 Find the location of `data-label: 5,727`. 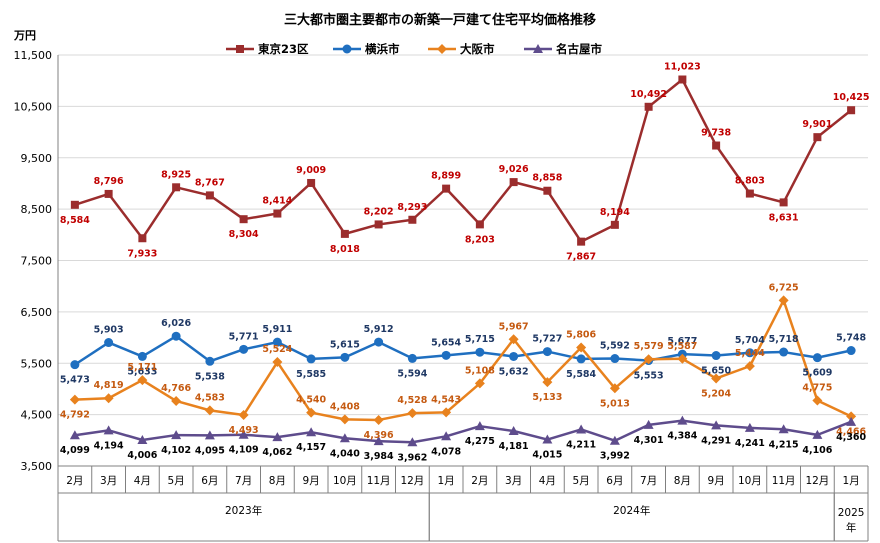

data-label: 5,727 is located at coordinates (547, 339).